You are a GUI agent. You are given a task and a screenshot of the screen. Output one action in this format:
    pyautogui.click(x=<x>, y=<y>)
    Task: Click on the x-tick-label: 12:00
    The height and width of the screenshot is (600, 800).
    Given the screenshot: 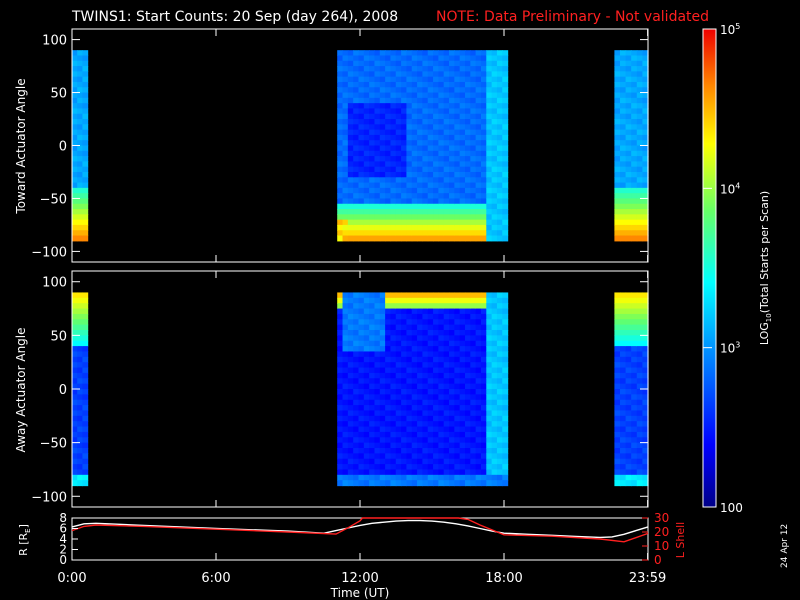 What is the action you would take?
    pyautogui.click(x=359, y=578)
    